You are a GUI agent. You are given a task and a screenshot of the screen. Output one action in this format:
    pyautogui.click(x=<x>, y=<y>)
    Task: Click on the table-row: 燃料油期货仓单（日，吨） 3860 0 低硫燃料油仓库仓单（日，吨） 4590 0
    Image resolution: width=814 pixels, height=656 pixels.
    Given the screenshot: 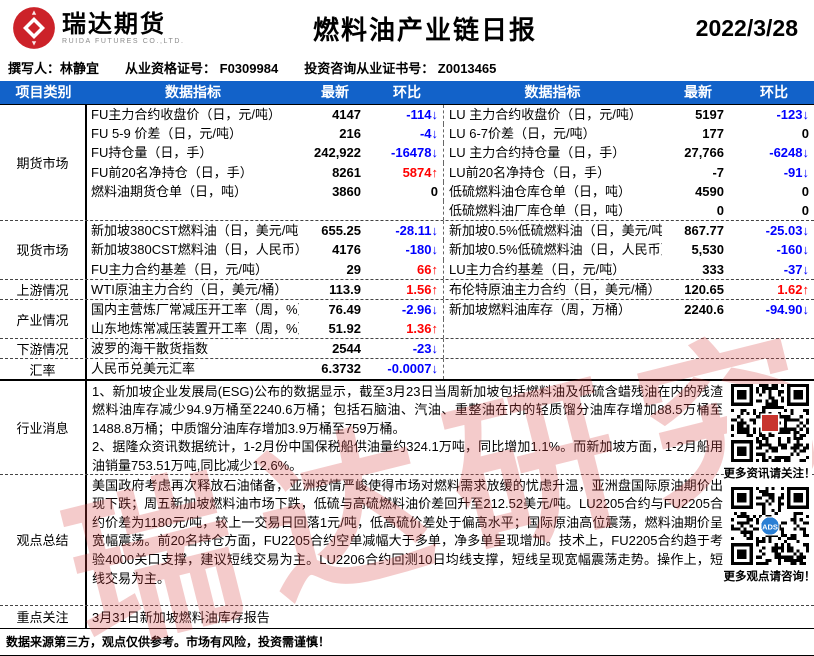 What is the action you would take?
    pyautogui.click(x=450, y=191)
    